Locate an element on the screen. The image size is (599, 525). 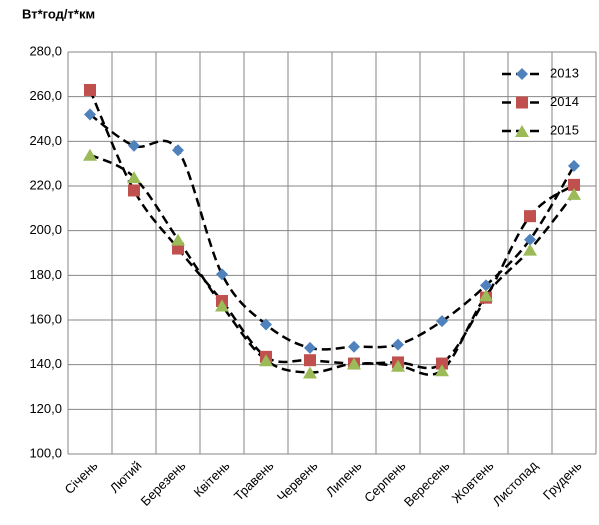
chart-title: Вт*год/т*км is located at coordinates (58, 13).